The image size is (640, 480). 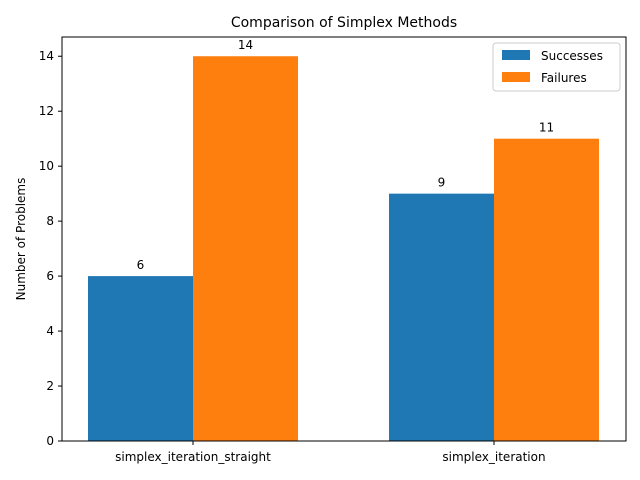 What do you see at coordinates (572, 56) in the screenshot?
I see `legend-label-successes: Successes` at bounding box center [572, 56].